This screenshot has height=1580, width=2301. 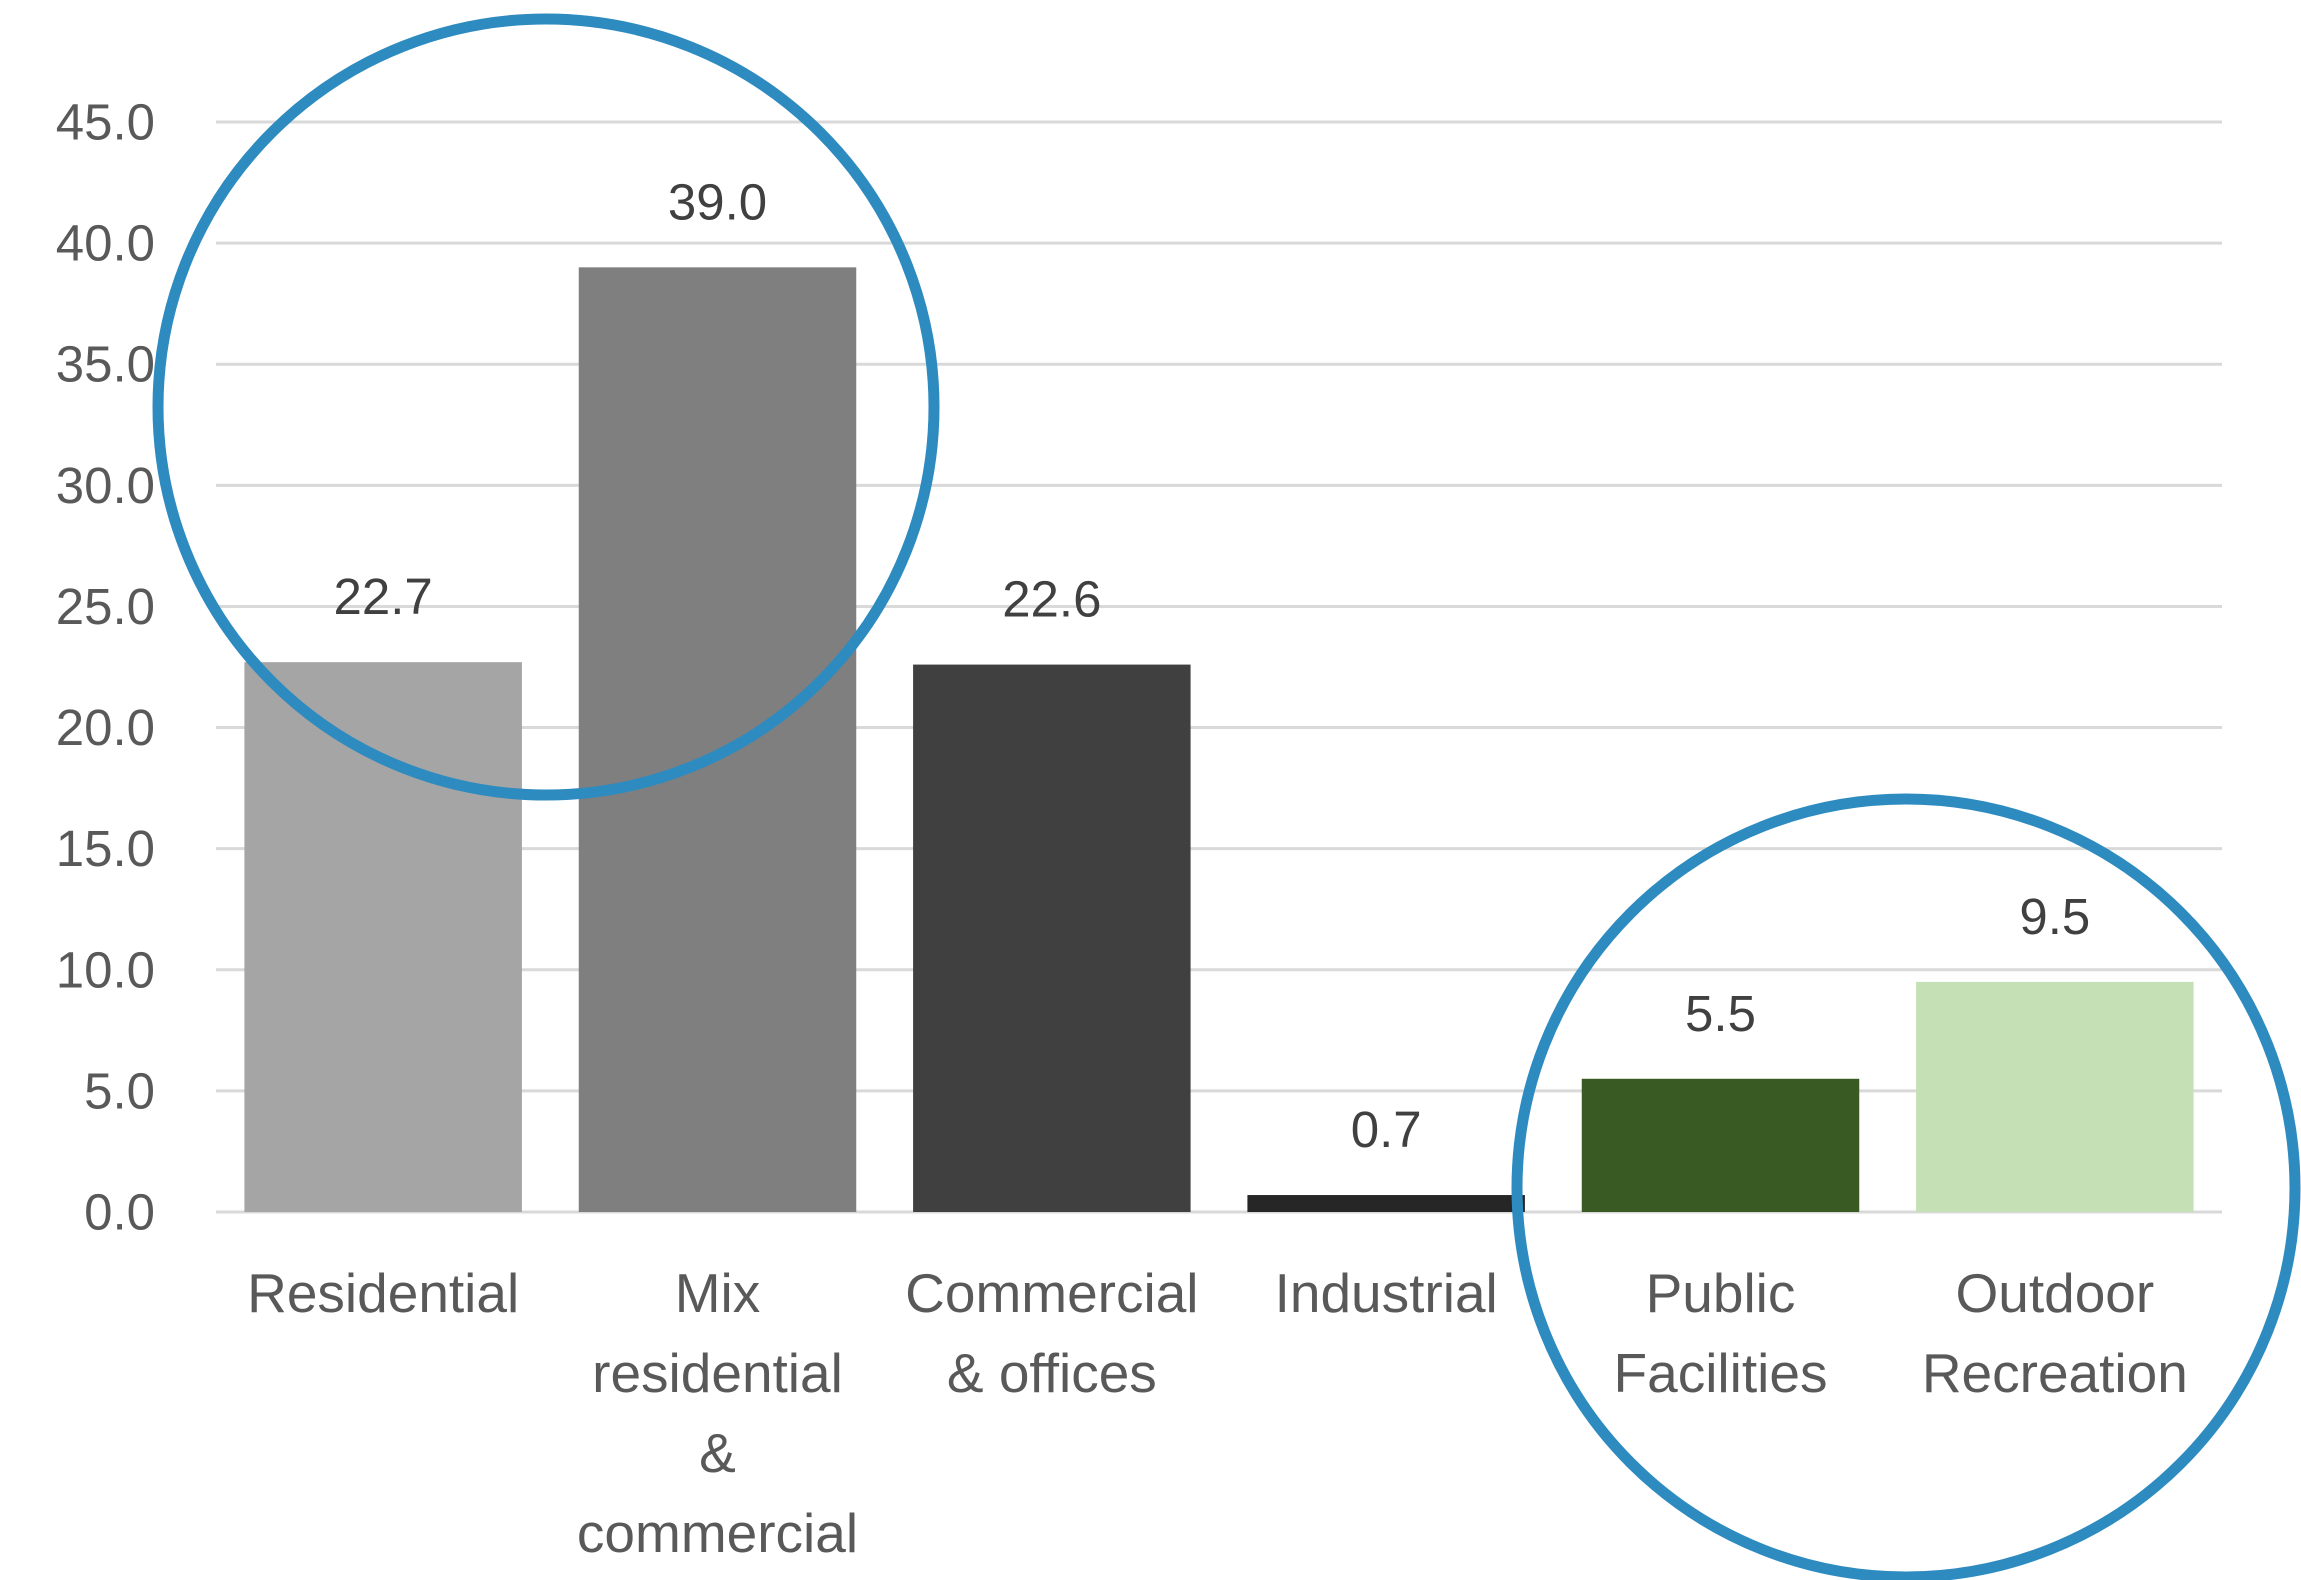 What do you see at coordinates (105, 364) in the screenshot?
I see `y-tick-label: 35.0` at bounding box center [105, 364].